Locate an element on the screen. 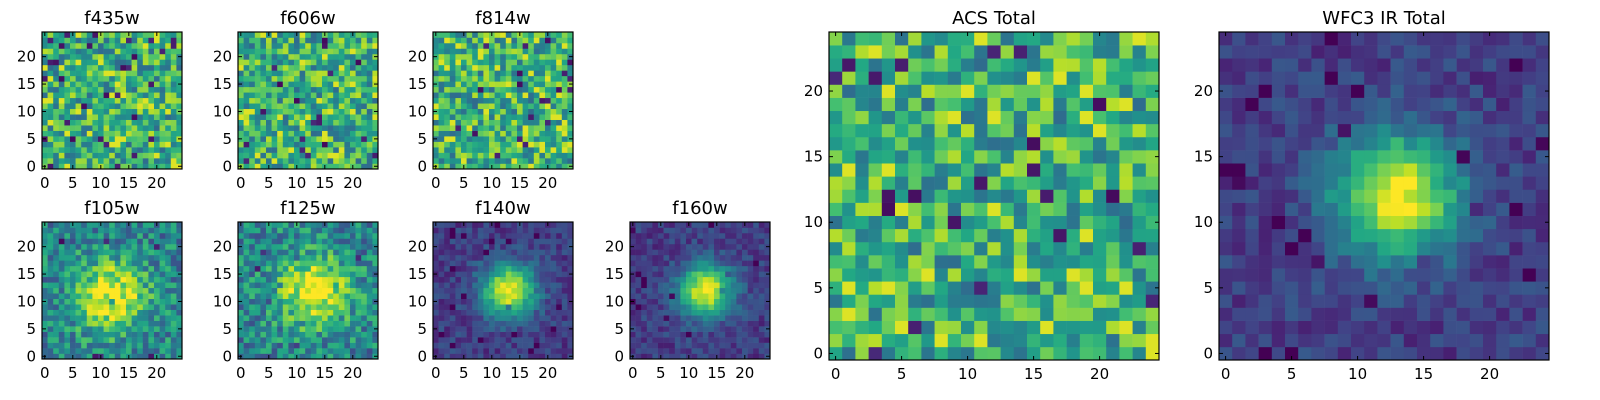 The image size is (1600, 400). panel-title: f606w is located at coordinates (307, 18).